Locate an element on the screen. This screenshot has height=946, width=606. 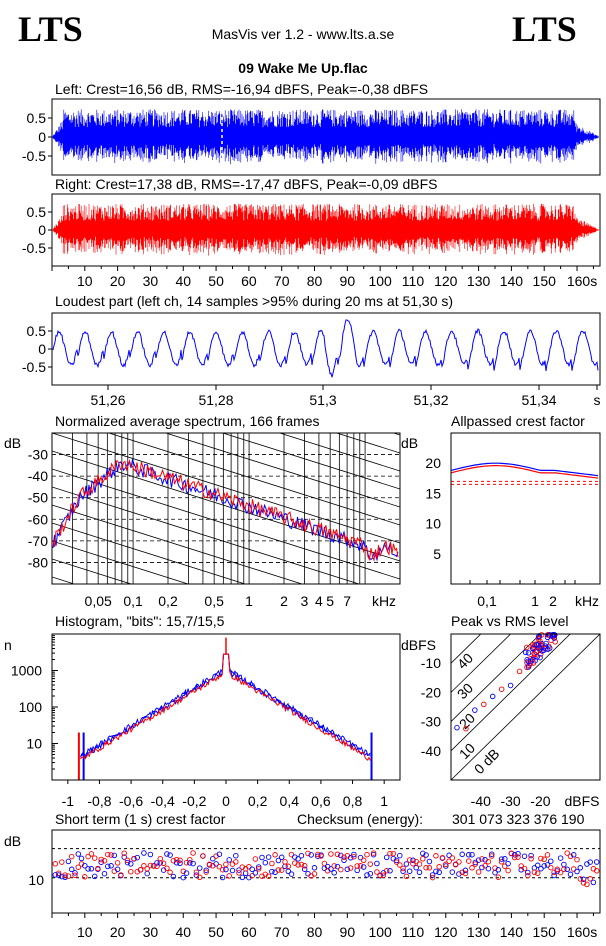
x-tick-label: 3 is located at coordinates (305, 601).